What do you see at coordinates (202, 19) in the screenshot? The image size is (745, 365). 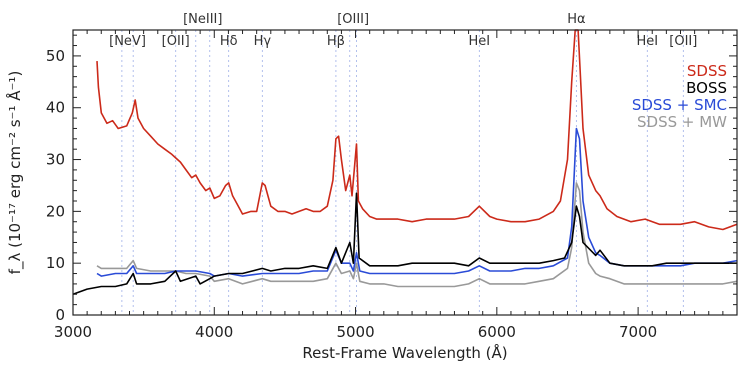 I see `line-label-2: [NeIII]` at bounding box center [202, 19].